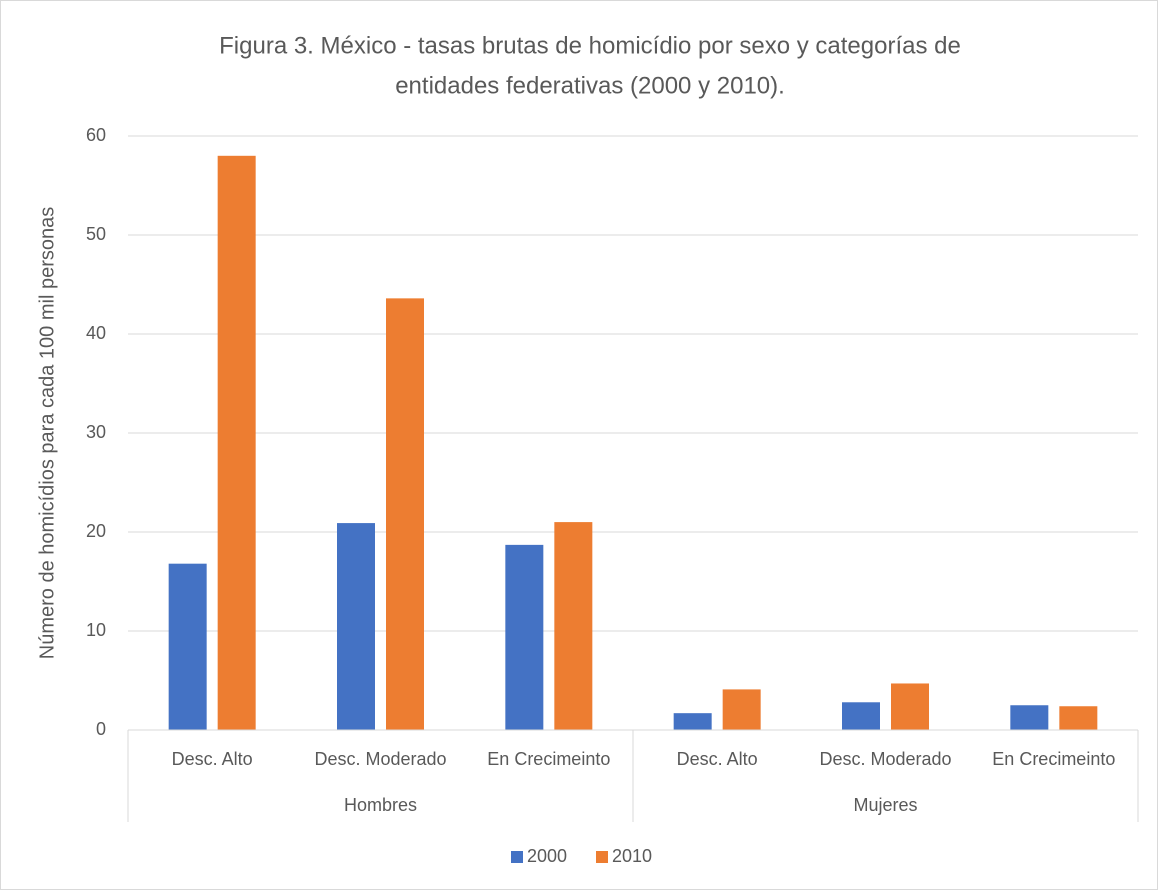 The image size is (1159, 891). What do you see at coordinates (96, 135) in the screenshot?
I see `y-tick-label: 60` at bounding box center [96, 135].